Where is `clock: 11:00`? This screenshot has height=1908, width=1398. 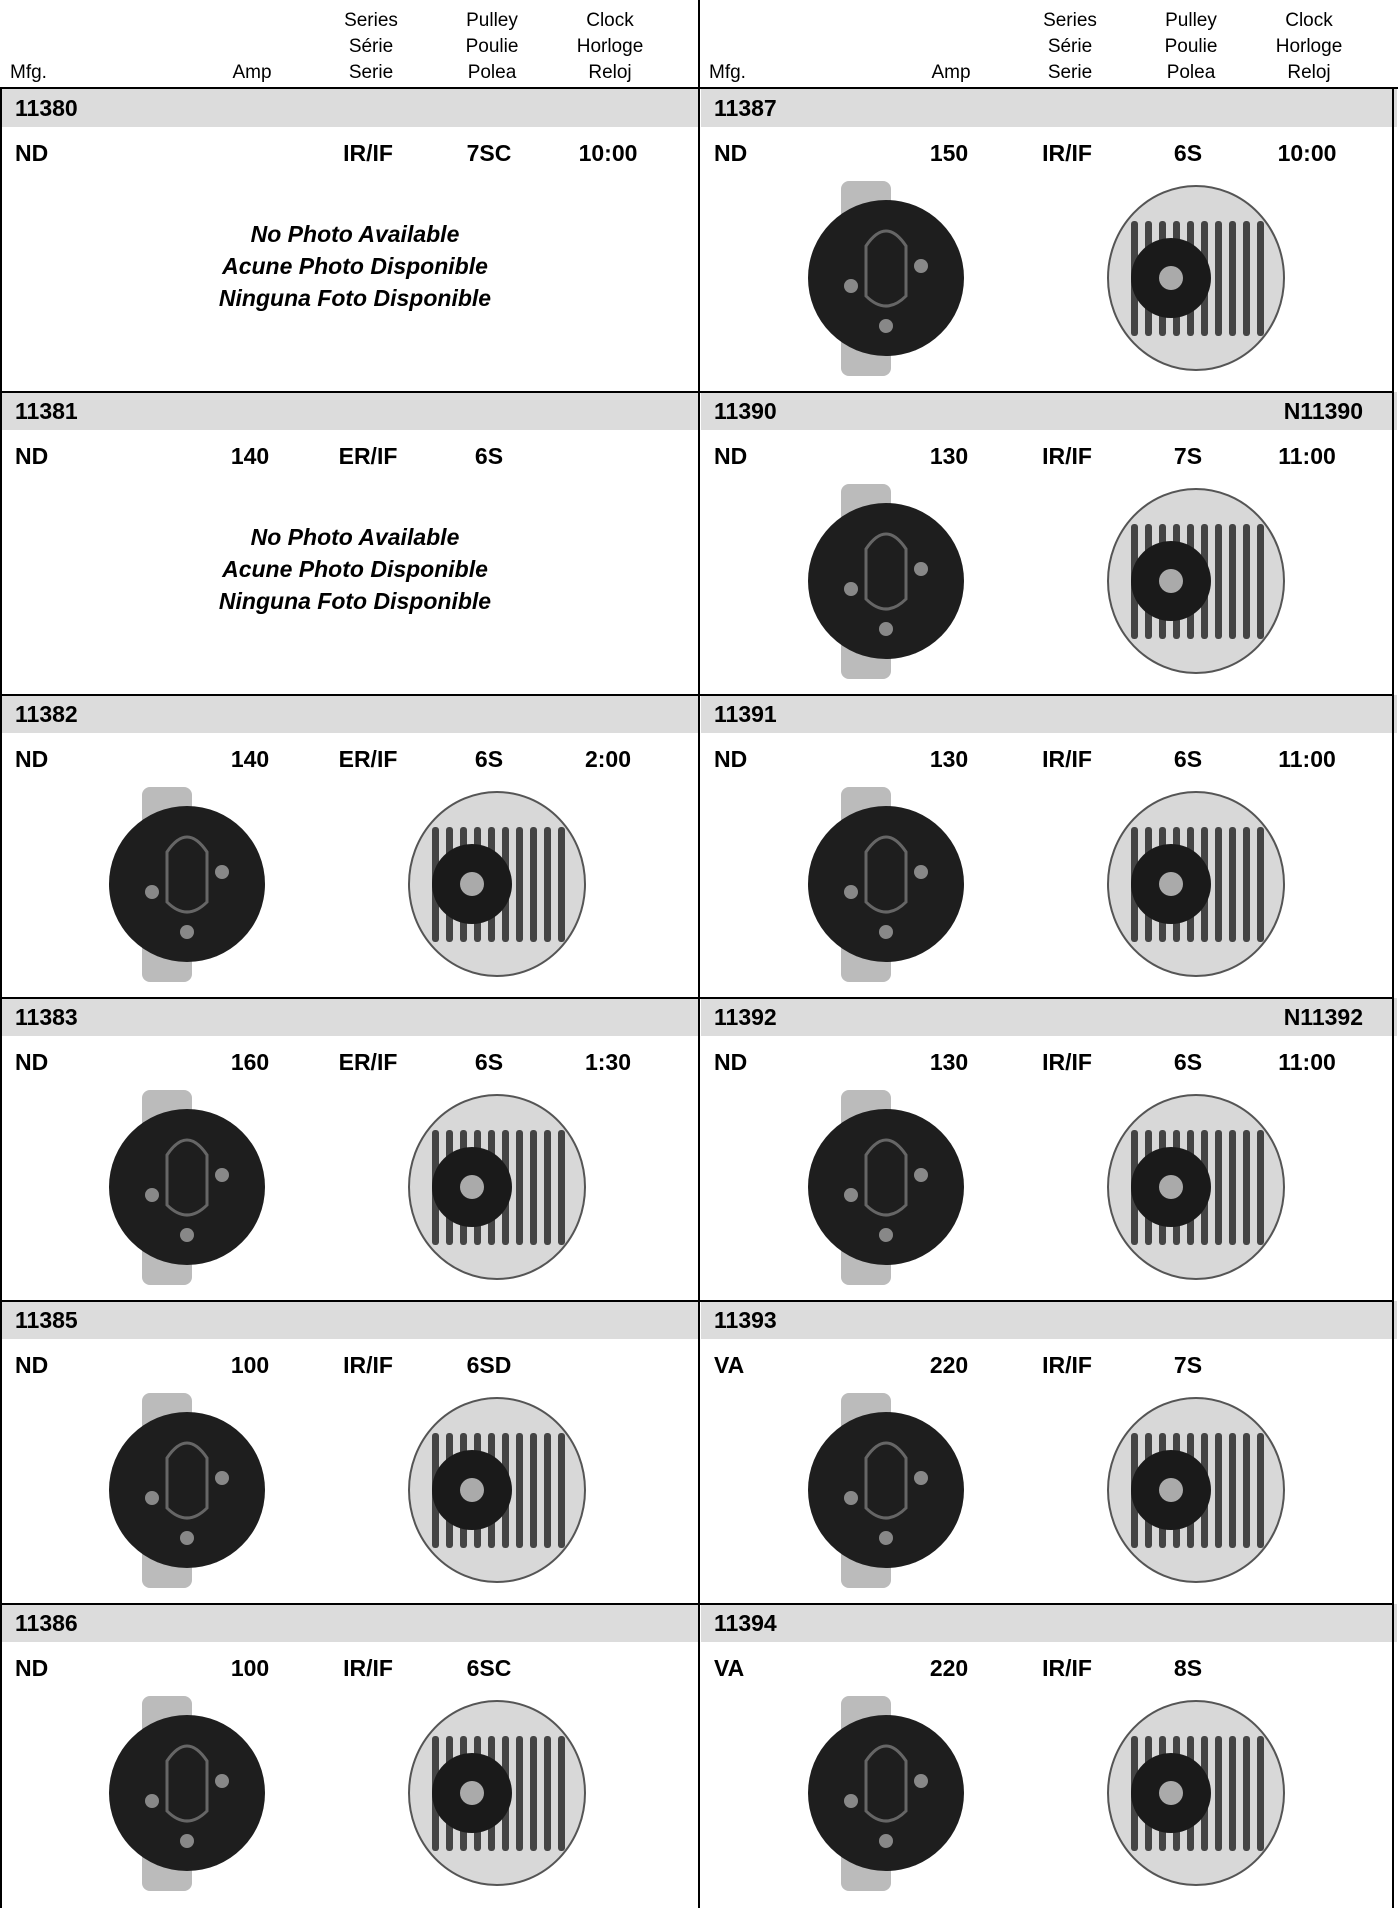
clock: 11:00 is located at coordinates (1307, 759).